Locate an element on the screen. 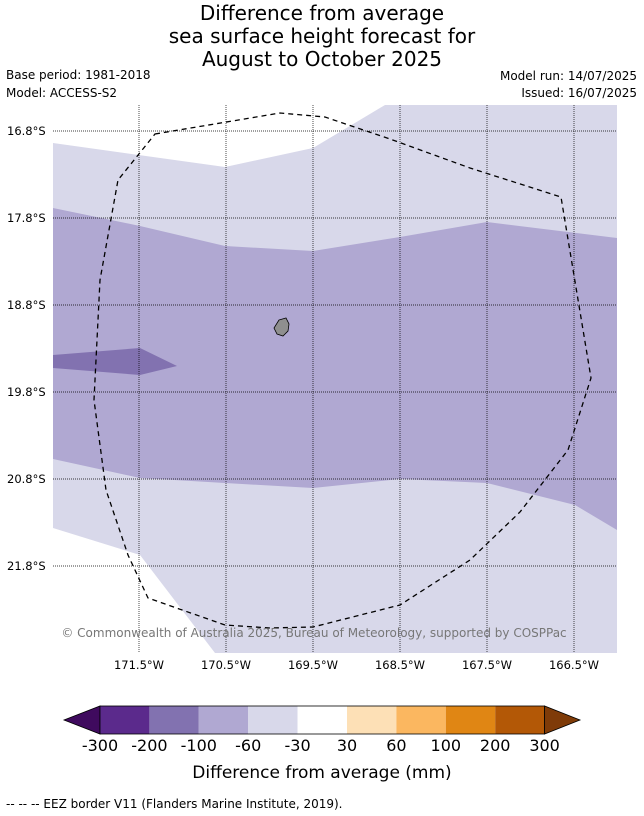  colorbar is located at coordinates (322, 720).